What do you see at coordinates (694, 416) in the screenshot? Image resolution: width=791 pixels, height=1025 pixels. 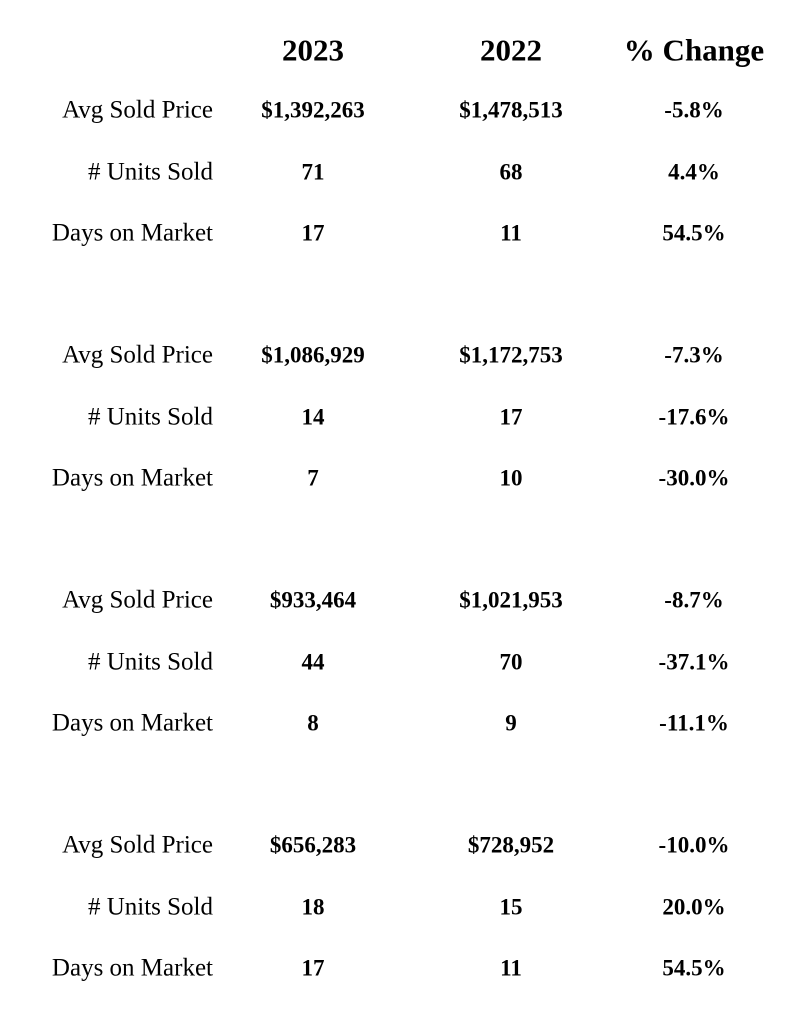 I see `cell-value: -17.6%` at bounding box center [694, 416].